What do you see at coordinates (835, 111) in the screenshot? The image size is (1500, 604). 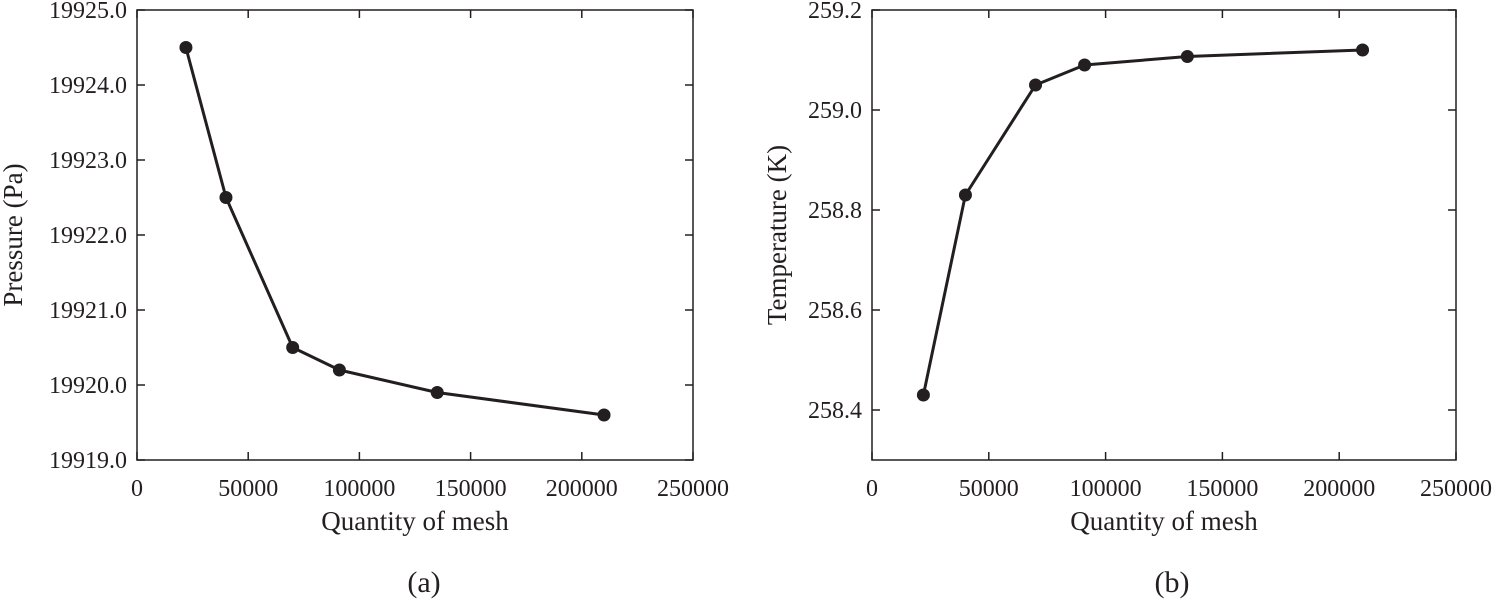 I see `y-tick-label-b-3: 259.0` at bounding box center [835, 111].